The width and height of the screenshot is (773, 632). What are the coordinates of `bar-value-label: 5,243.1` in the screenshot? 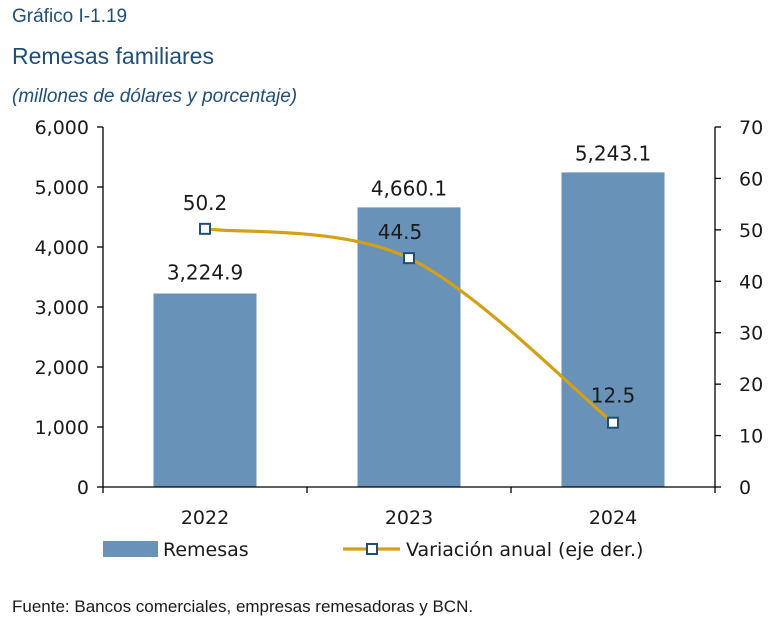 It's located at (613, 153).